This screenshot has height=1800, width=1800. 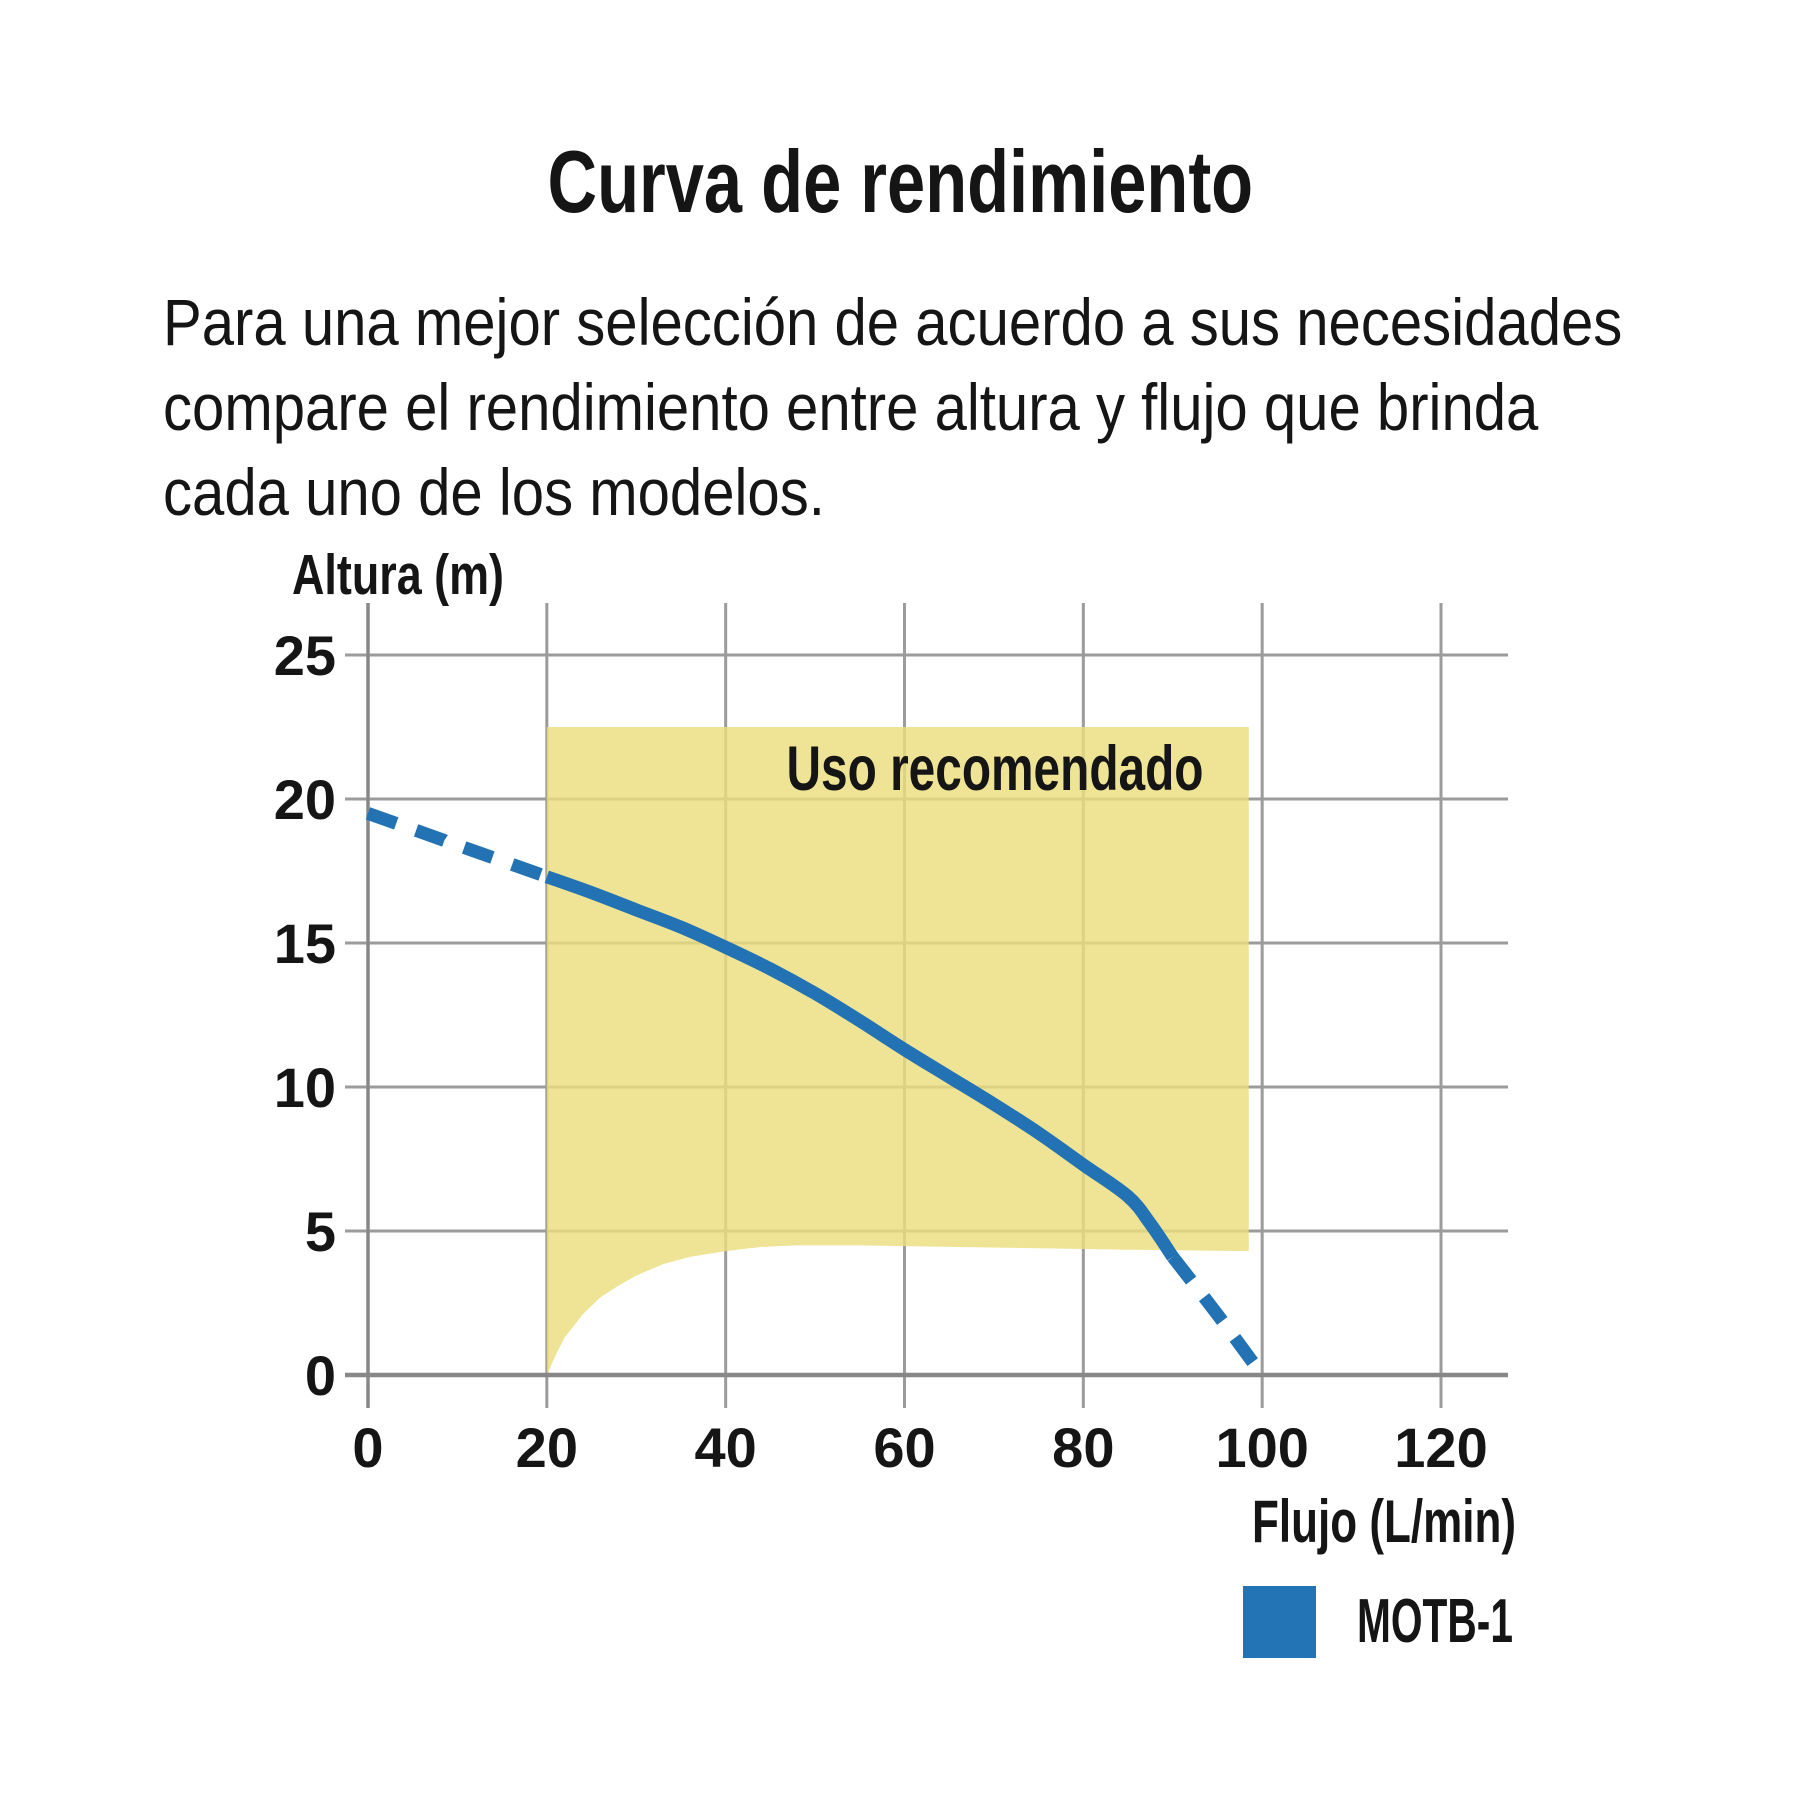 I want to click on y-tick-label-5: 5, so click(x=320, y=1231).